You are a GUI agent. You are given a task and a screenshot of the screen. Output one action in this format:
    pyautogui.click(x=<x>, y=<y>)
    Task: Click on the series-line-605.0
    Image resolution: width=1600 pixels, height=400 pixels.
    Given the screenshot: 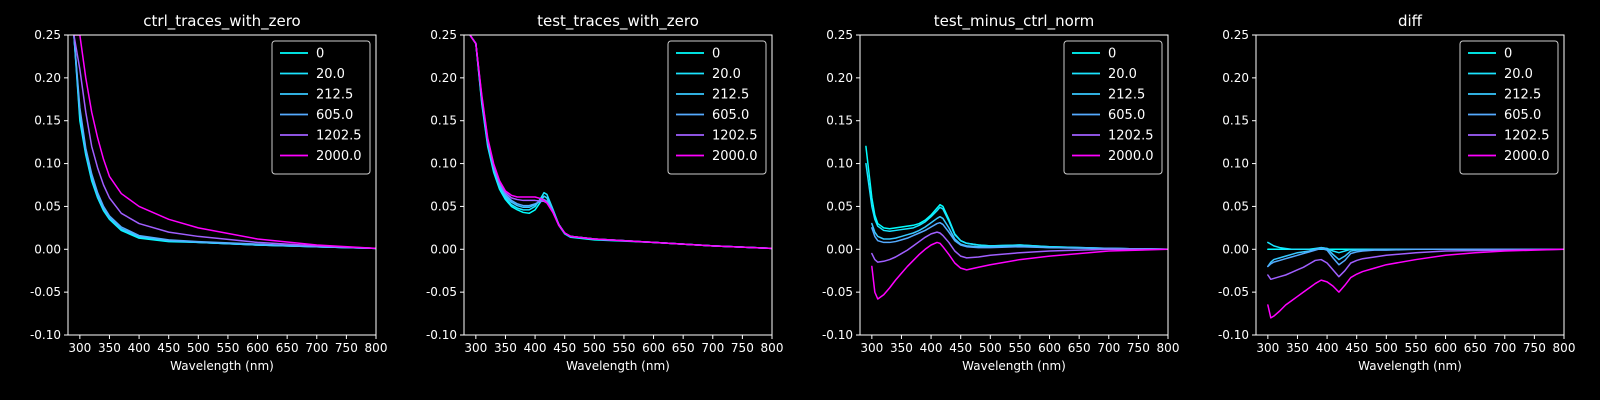 What is the action you would take?
    pyautogui.click(x=1415, y=257)
    